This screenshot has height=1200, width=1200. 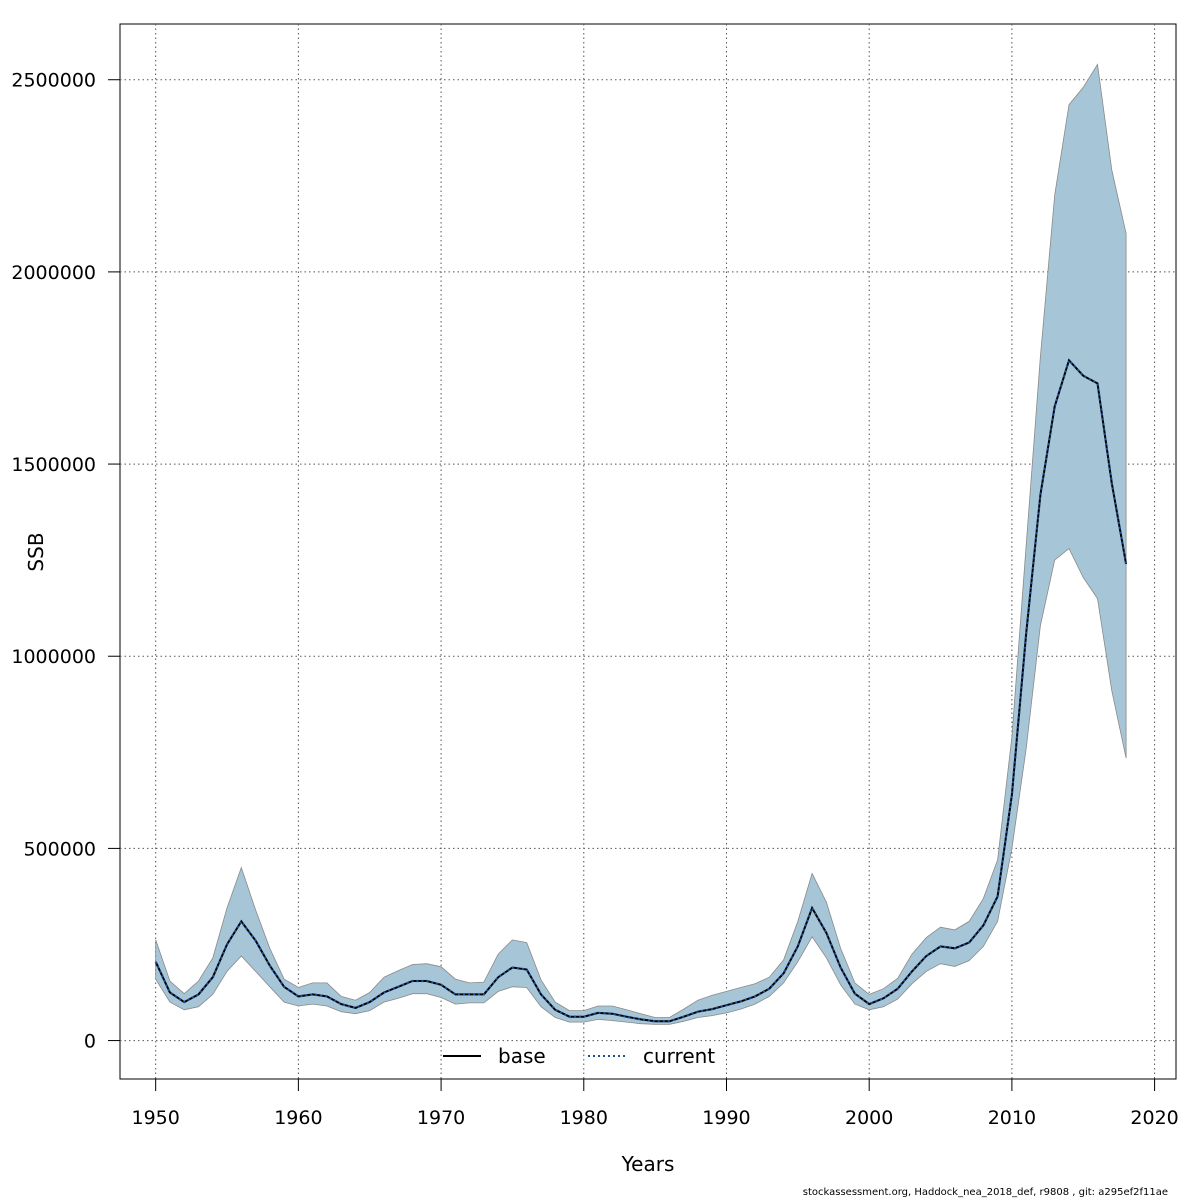 What do you see at coordinates (59, 849) in the screenshot?
I see `y-tick-label-500000: 500000` at bounding box center [59, 849].